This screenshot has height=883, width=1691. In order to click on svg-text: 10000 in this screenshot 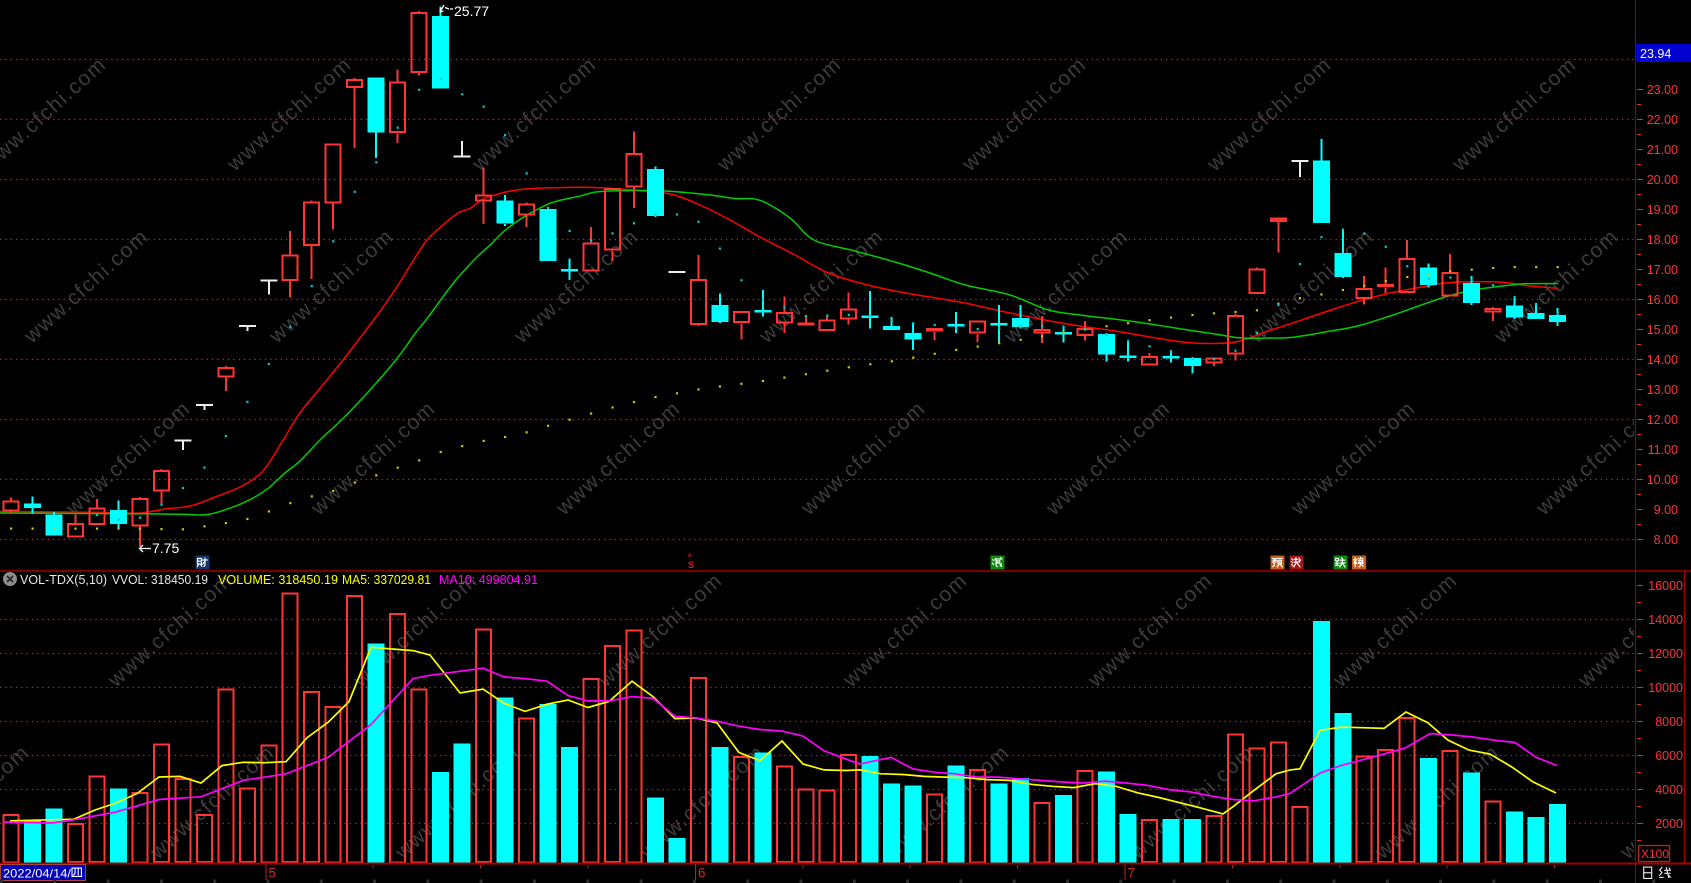, I will do `click(1665, 688)`.